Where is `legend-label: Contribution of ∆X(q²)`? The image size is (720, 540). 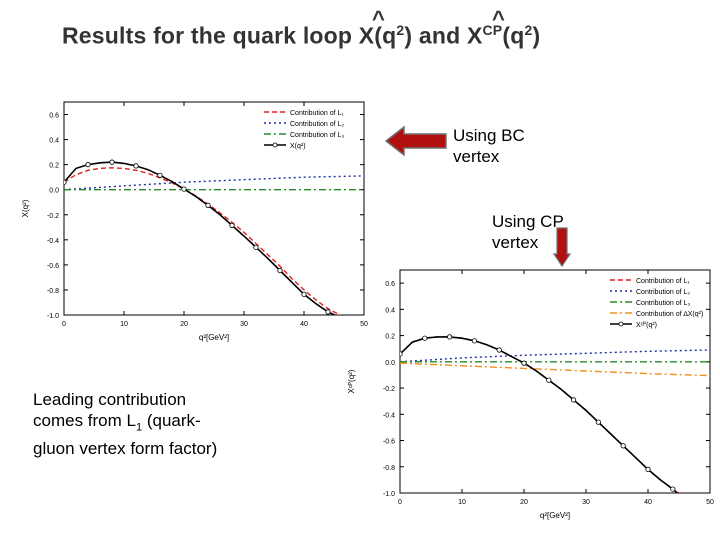
legend-label: Contribution of ∆X(q²) is located at coordinates (669, 314).